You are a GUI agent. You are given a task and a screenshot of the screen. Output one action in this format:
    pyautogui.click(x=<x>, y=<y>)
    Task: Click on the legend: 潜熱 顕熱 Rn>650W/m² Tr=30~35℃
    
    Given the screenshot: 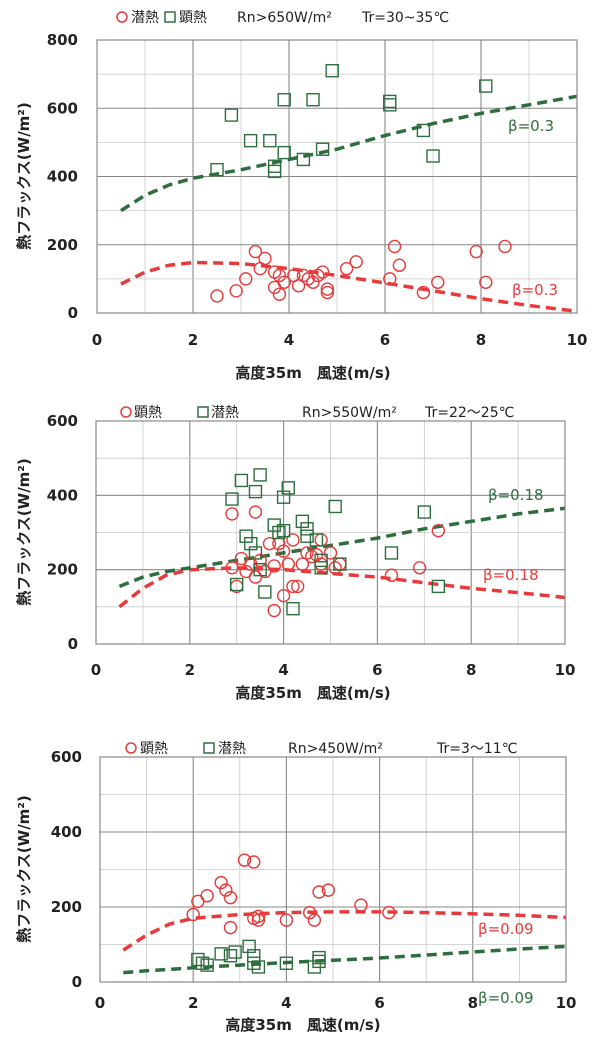 What is the action you would take?
    pyautogui.click(x=282, y=18)
    